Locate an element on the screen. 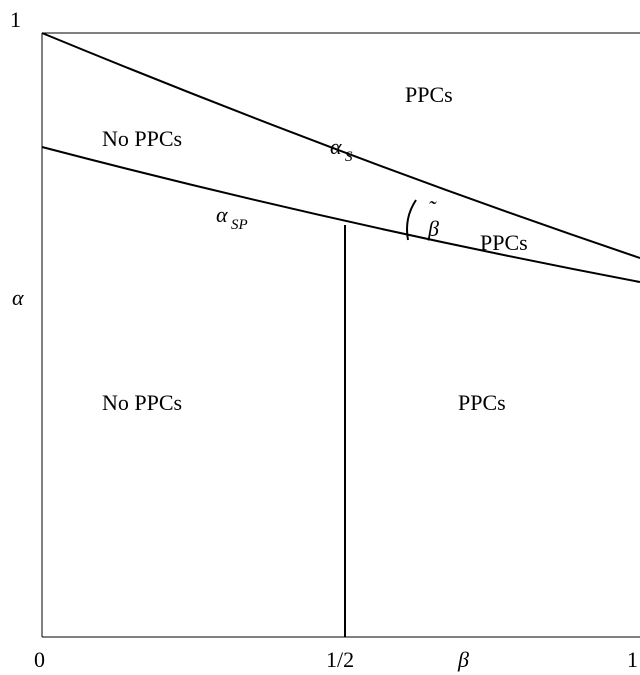  region-label-bottom-left: No PPCs is located at coordinates (142, 402).